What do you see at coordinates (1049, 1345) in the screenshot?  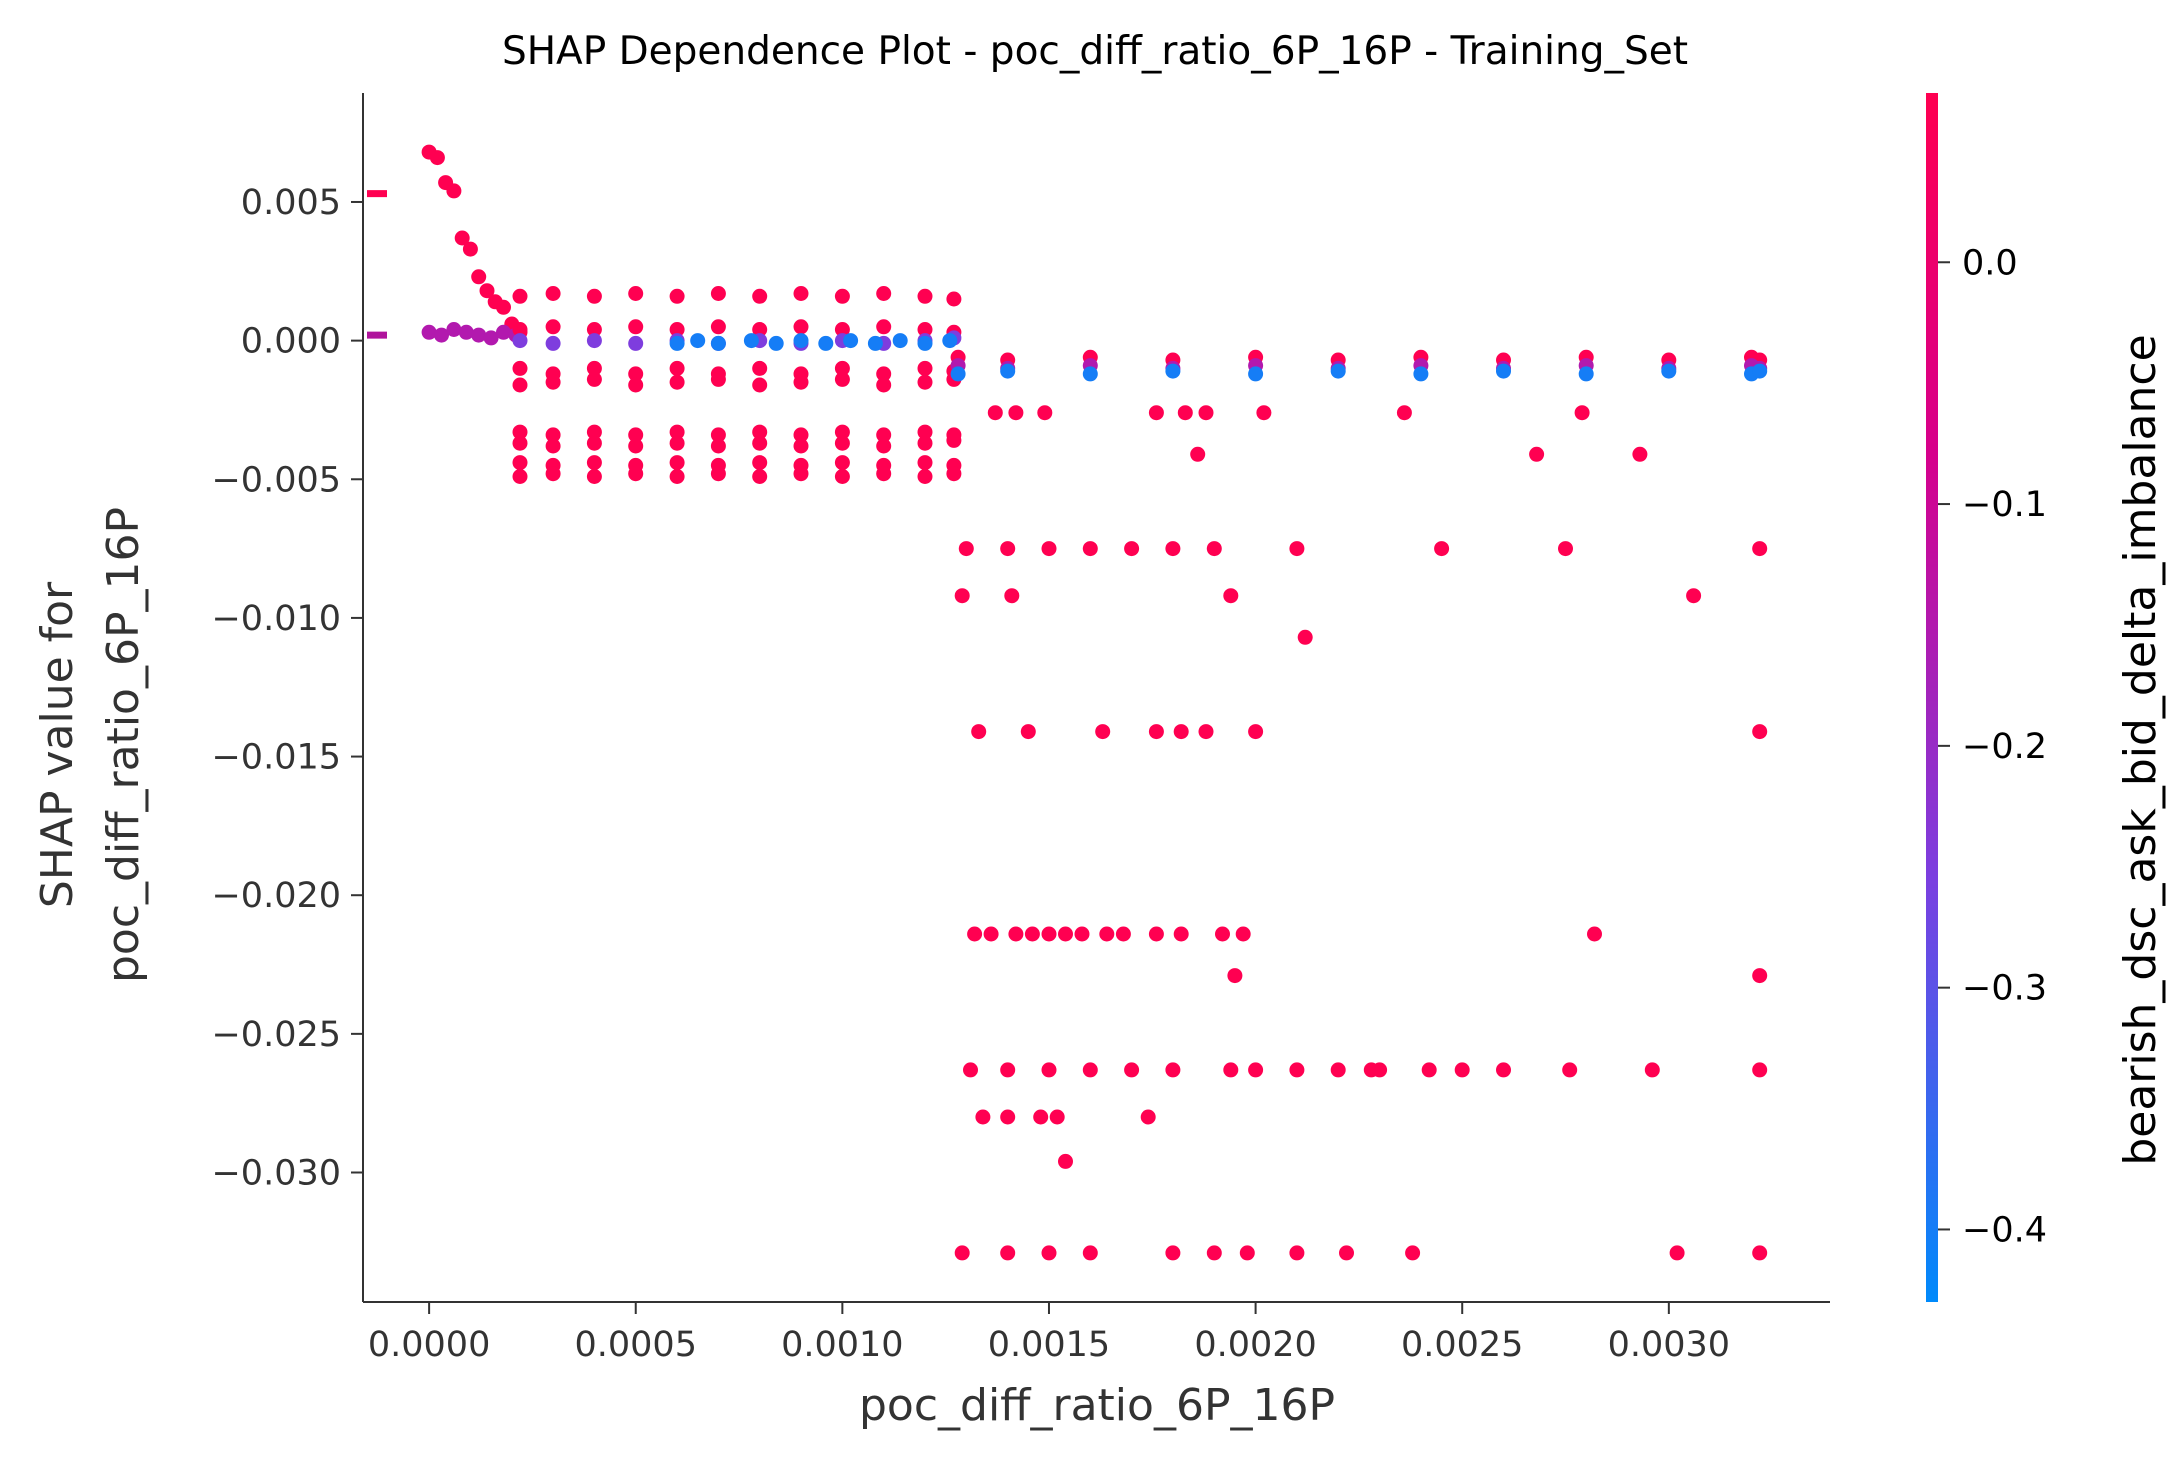 I see `x-tick-label: 0.0015` at bounding box center [1049, 1345].